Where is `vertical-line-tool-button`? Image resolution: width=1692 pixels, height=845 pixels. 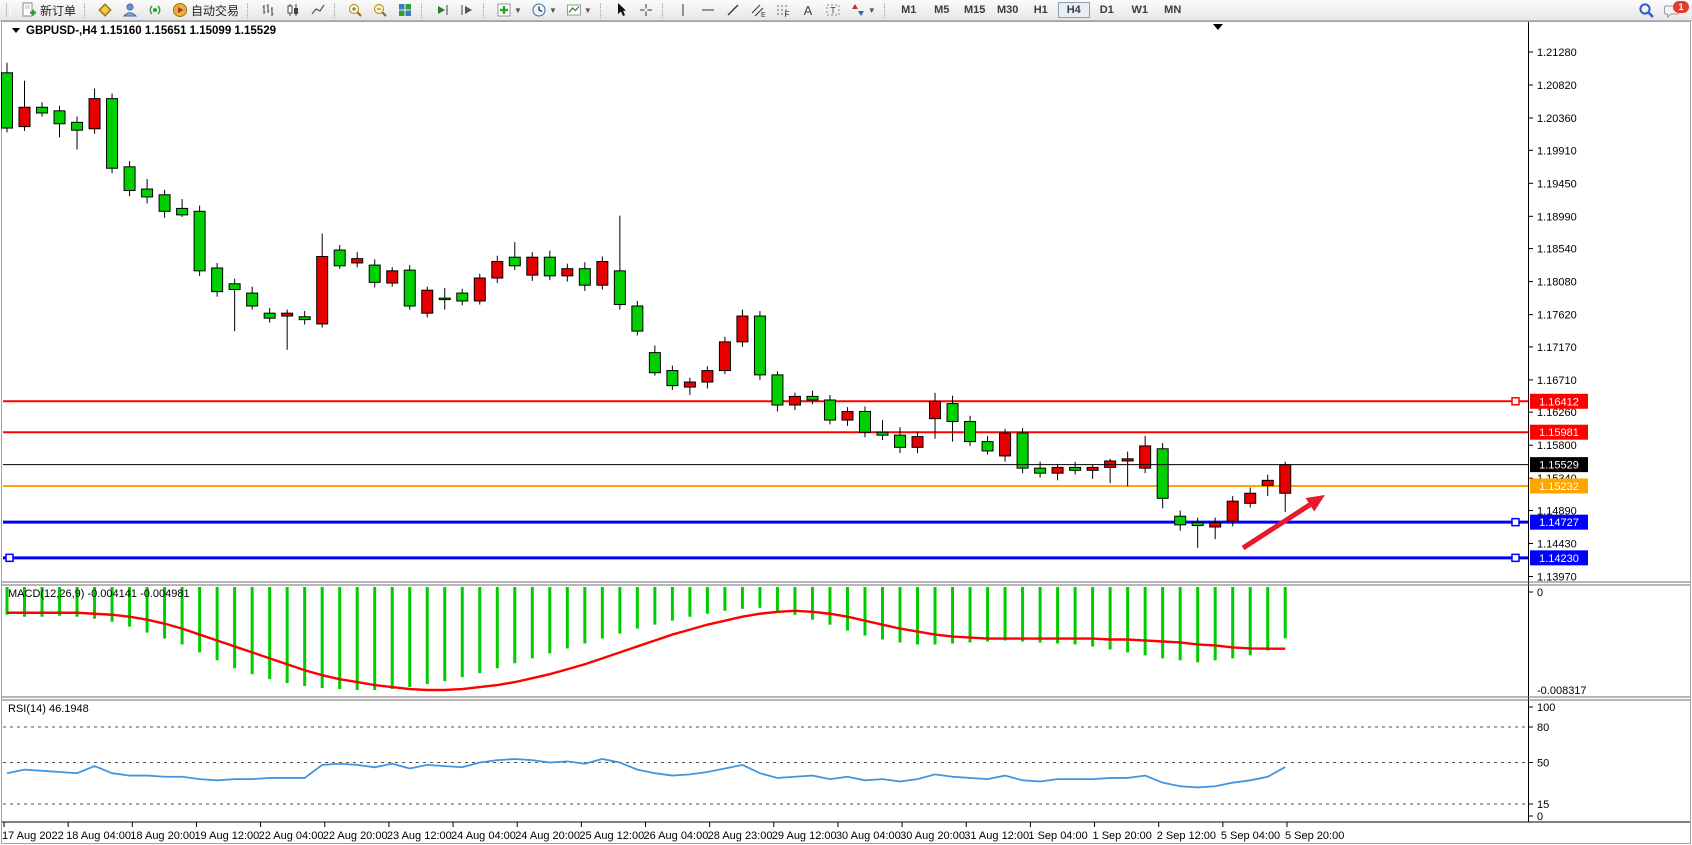
vertical-line-tool-button is located at coordinates (683, 10).